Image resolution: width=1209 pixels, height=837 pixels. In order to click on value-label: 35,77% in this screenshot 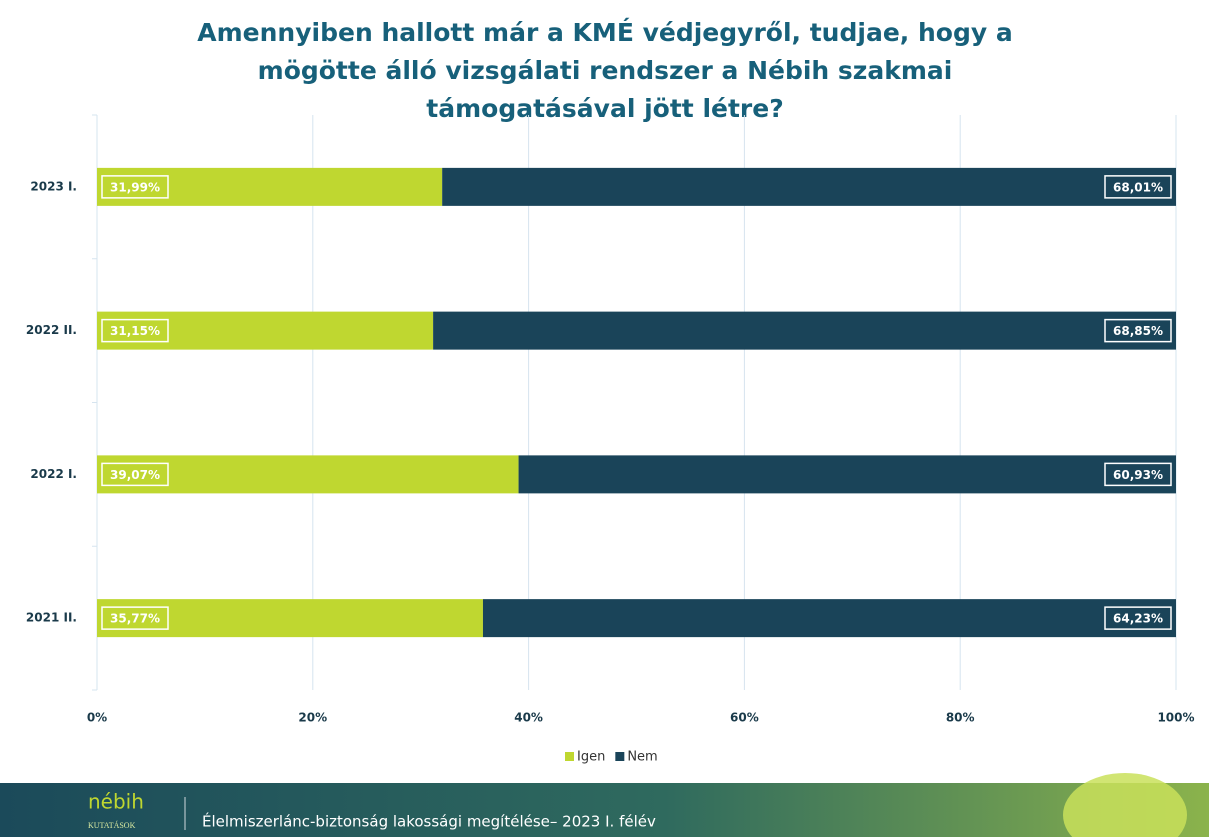, I will do `click(135, 619)`.